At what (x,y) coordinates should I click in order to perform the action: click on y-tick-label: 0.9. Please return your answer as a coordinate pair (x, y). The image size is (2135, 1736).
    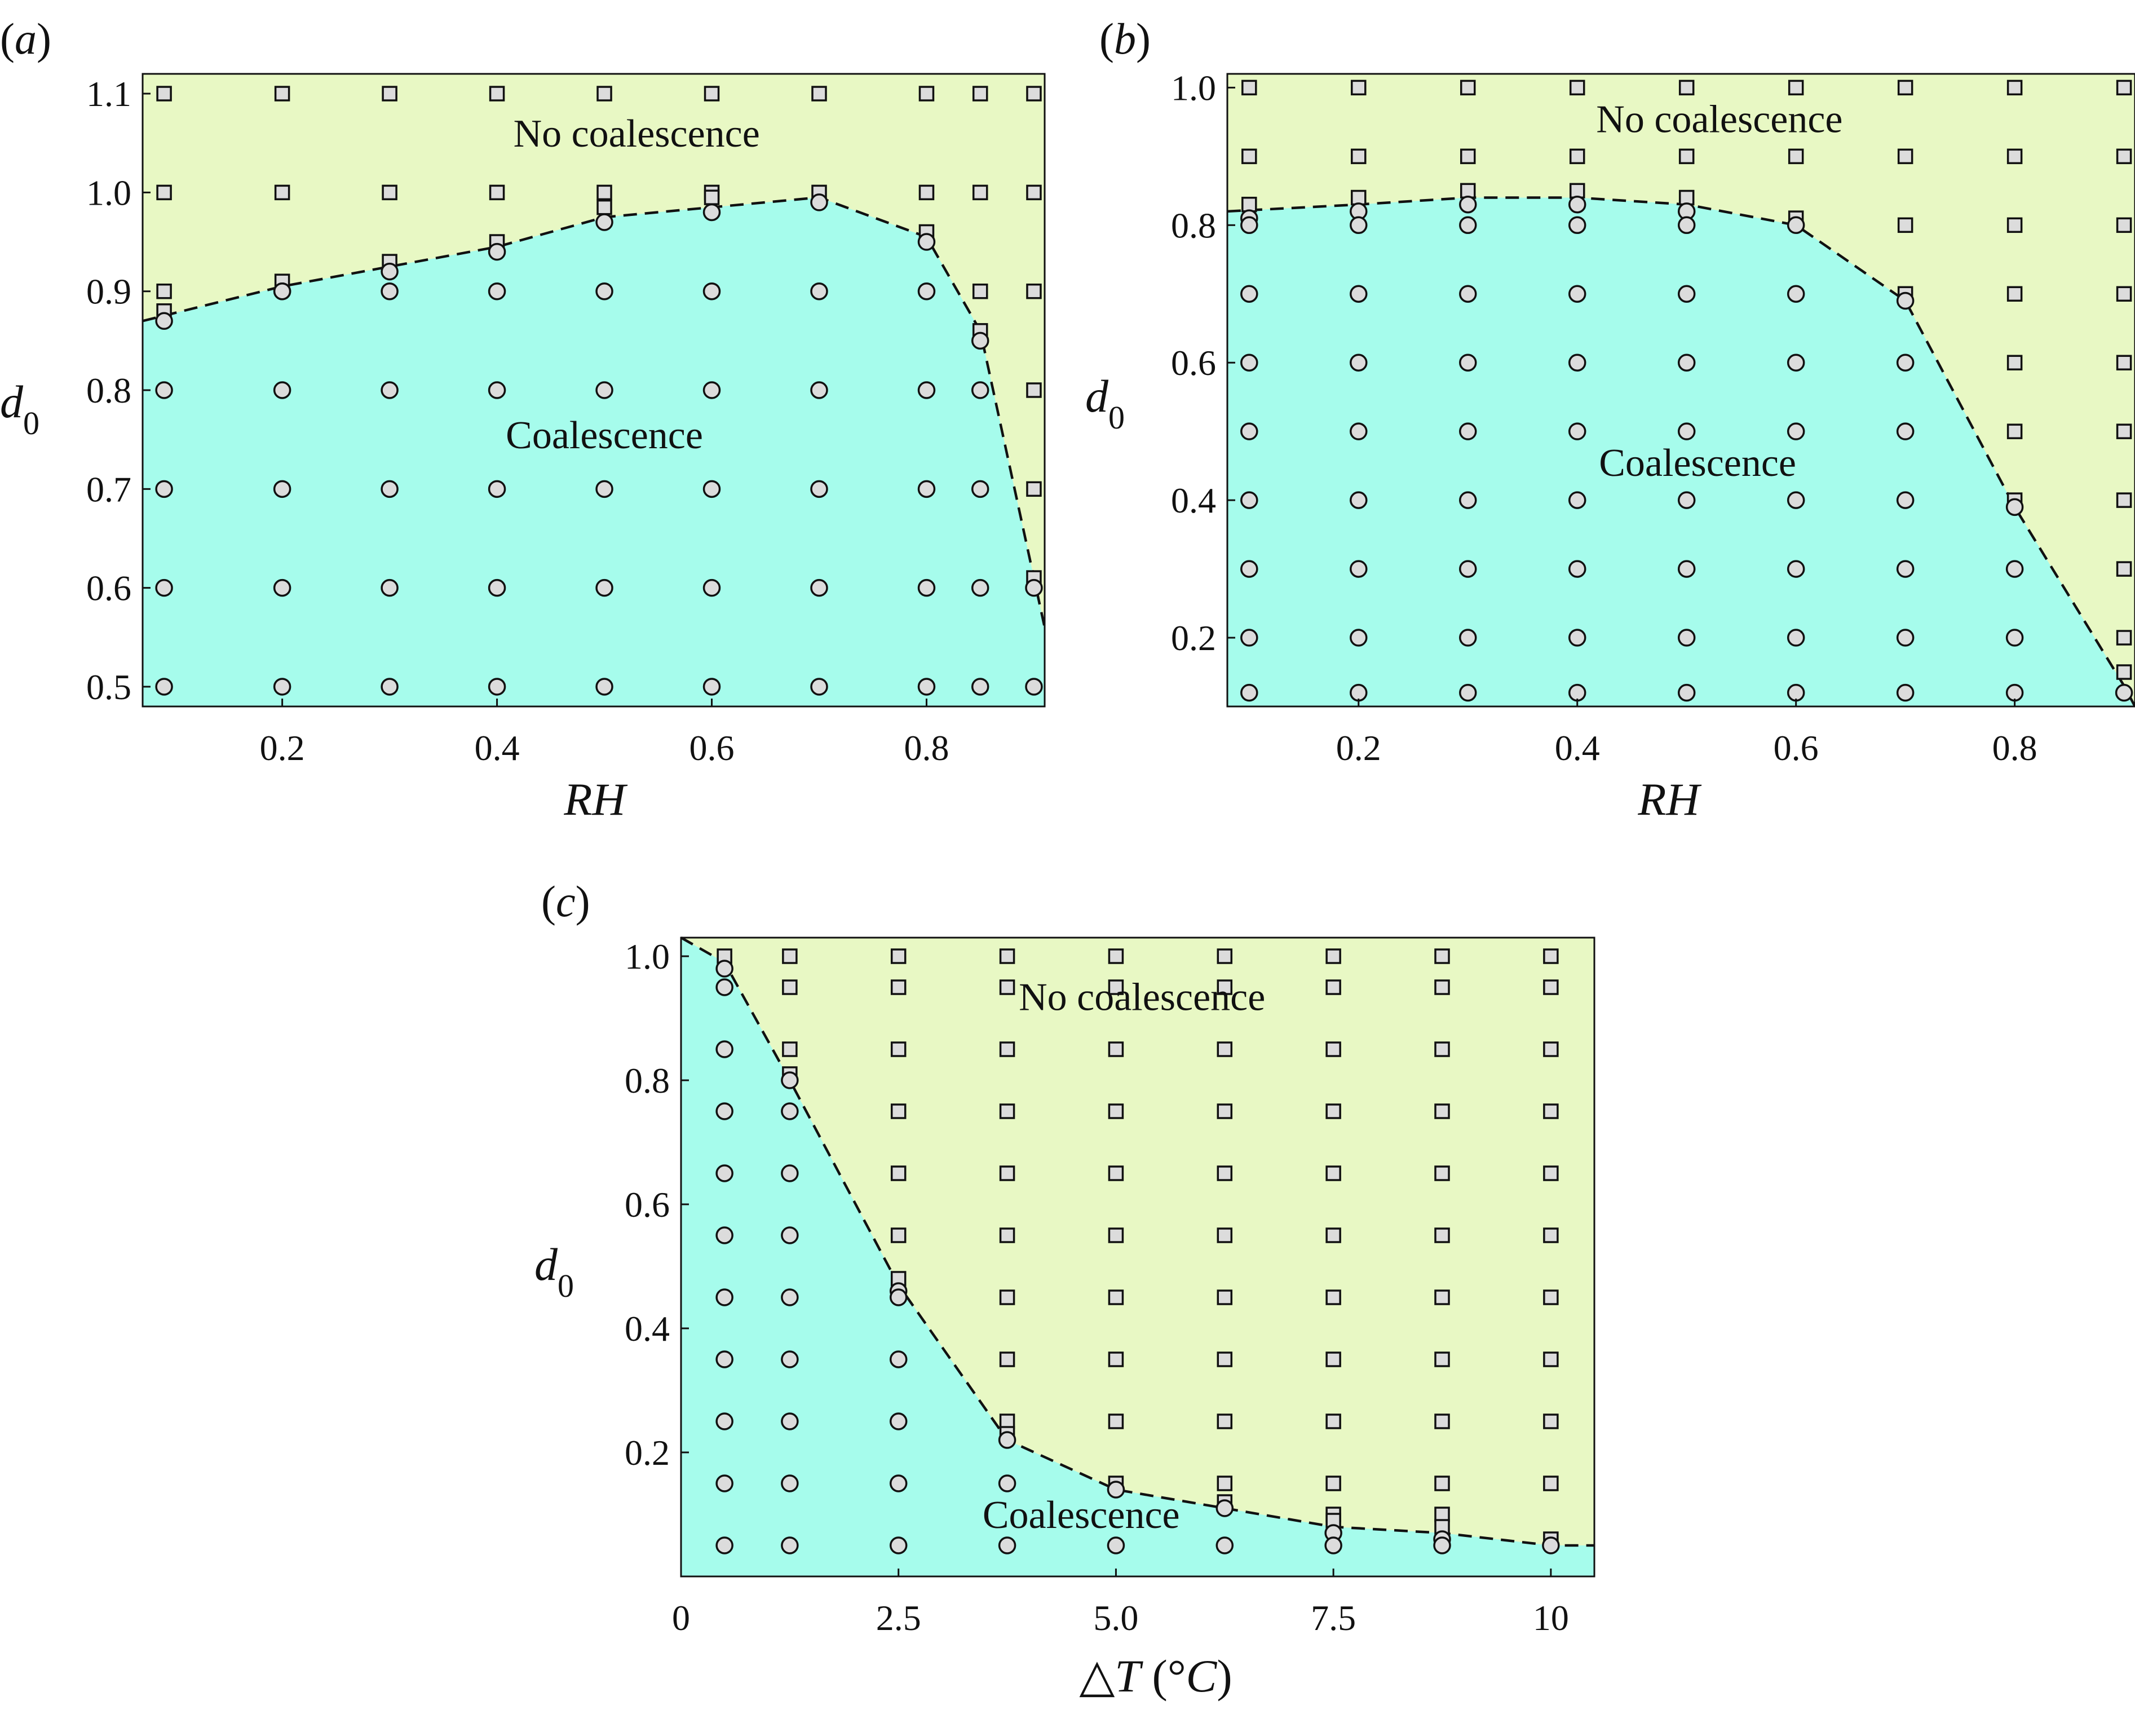
    Looking at the image, I should click on (108, 292).